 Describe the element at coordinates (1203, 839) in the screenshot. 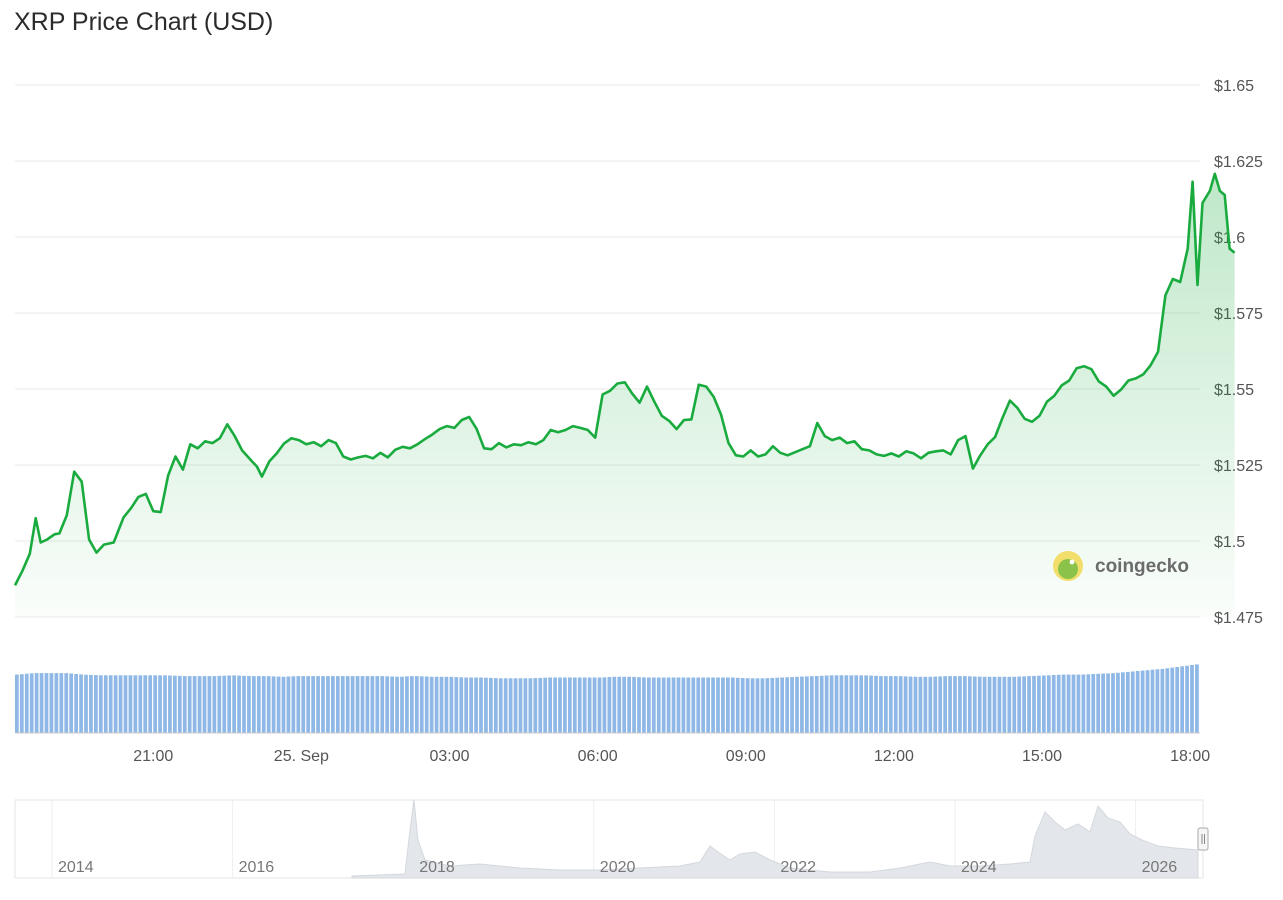

I see `navigator-handle` at that location.